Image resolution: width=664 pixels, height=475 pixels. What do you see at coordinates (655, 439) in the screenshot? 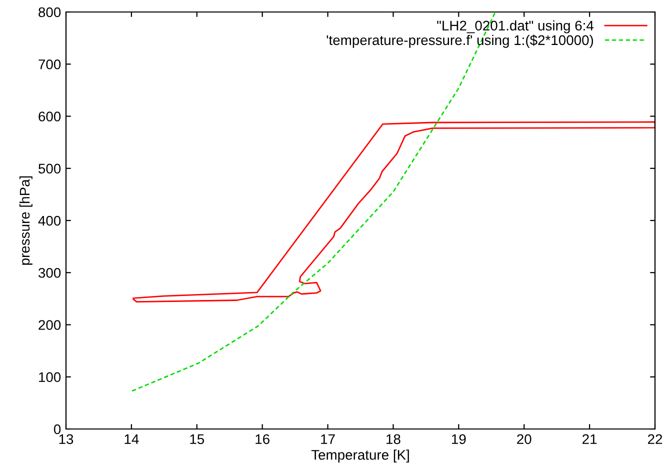
I see `x-tick-label: 22` at bounding box center [655, 439].